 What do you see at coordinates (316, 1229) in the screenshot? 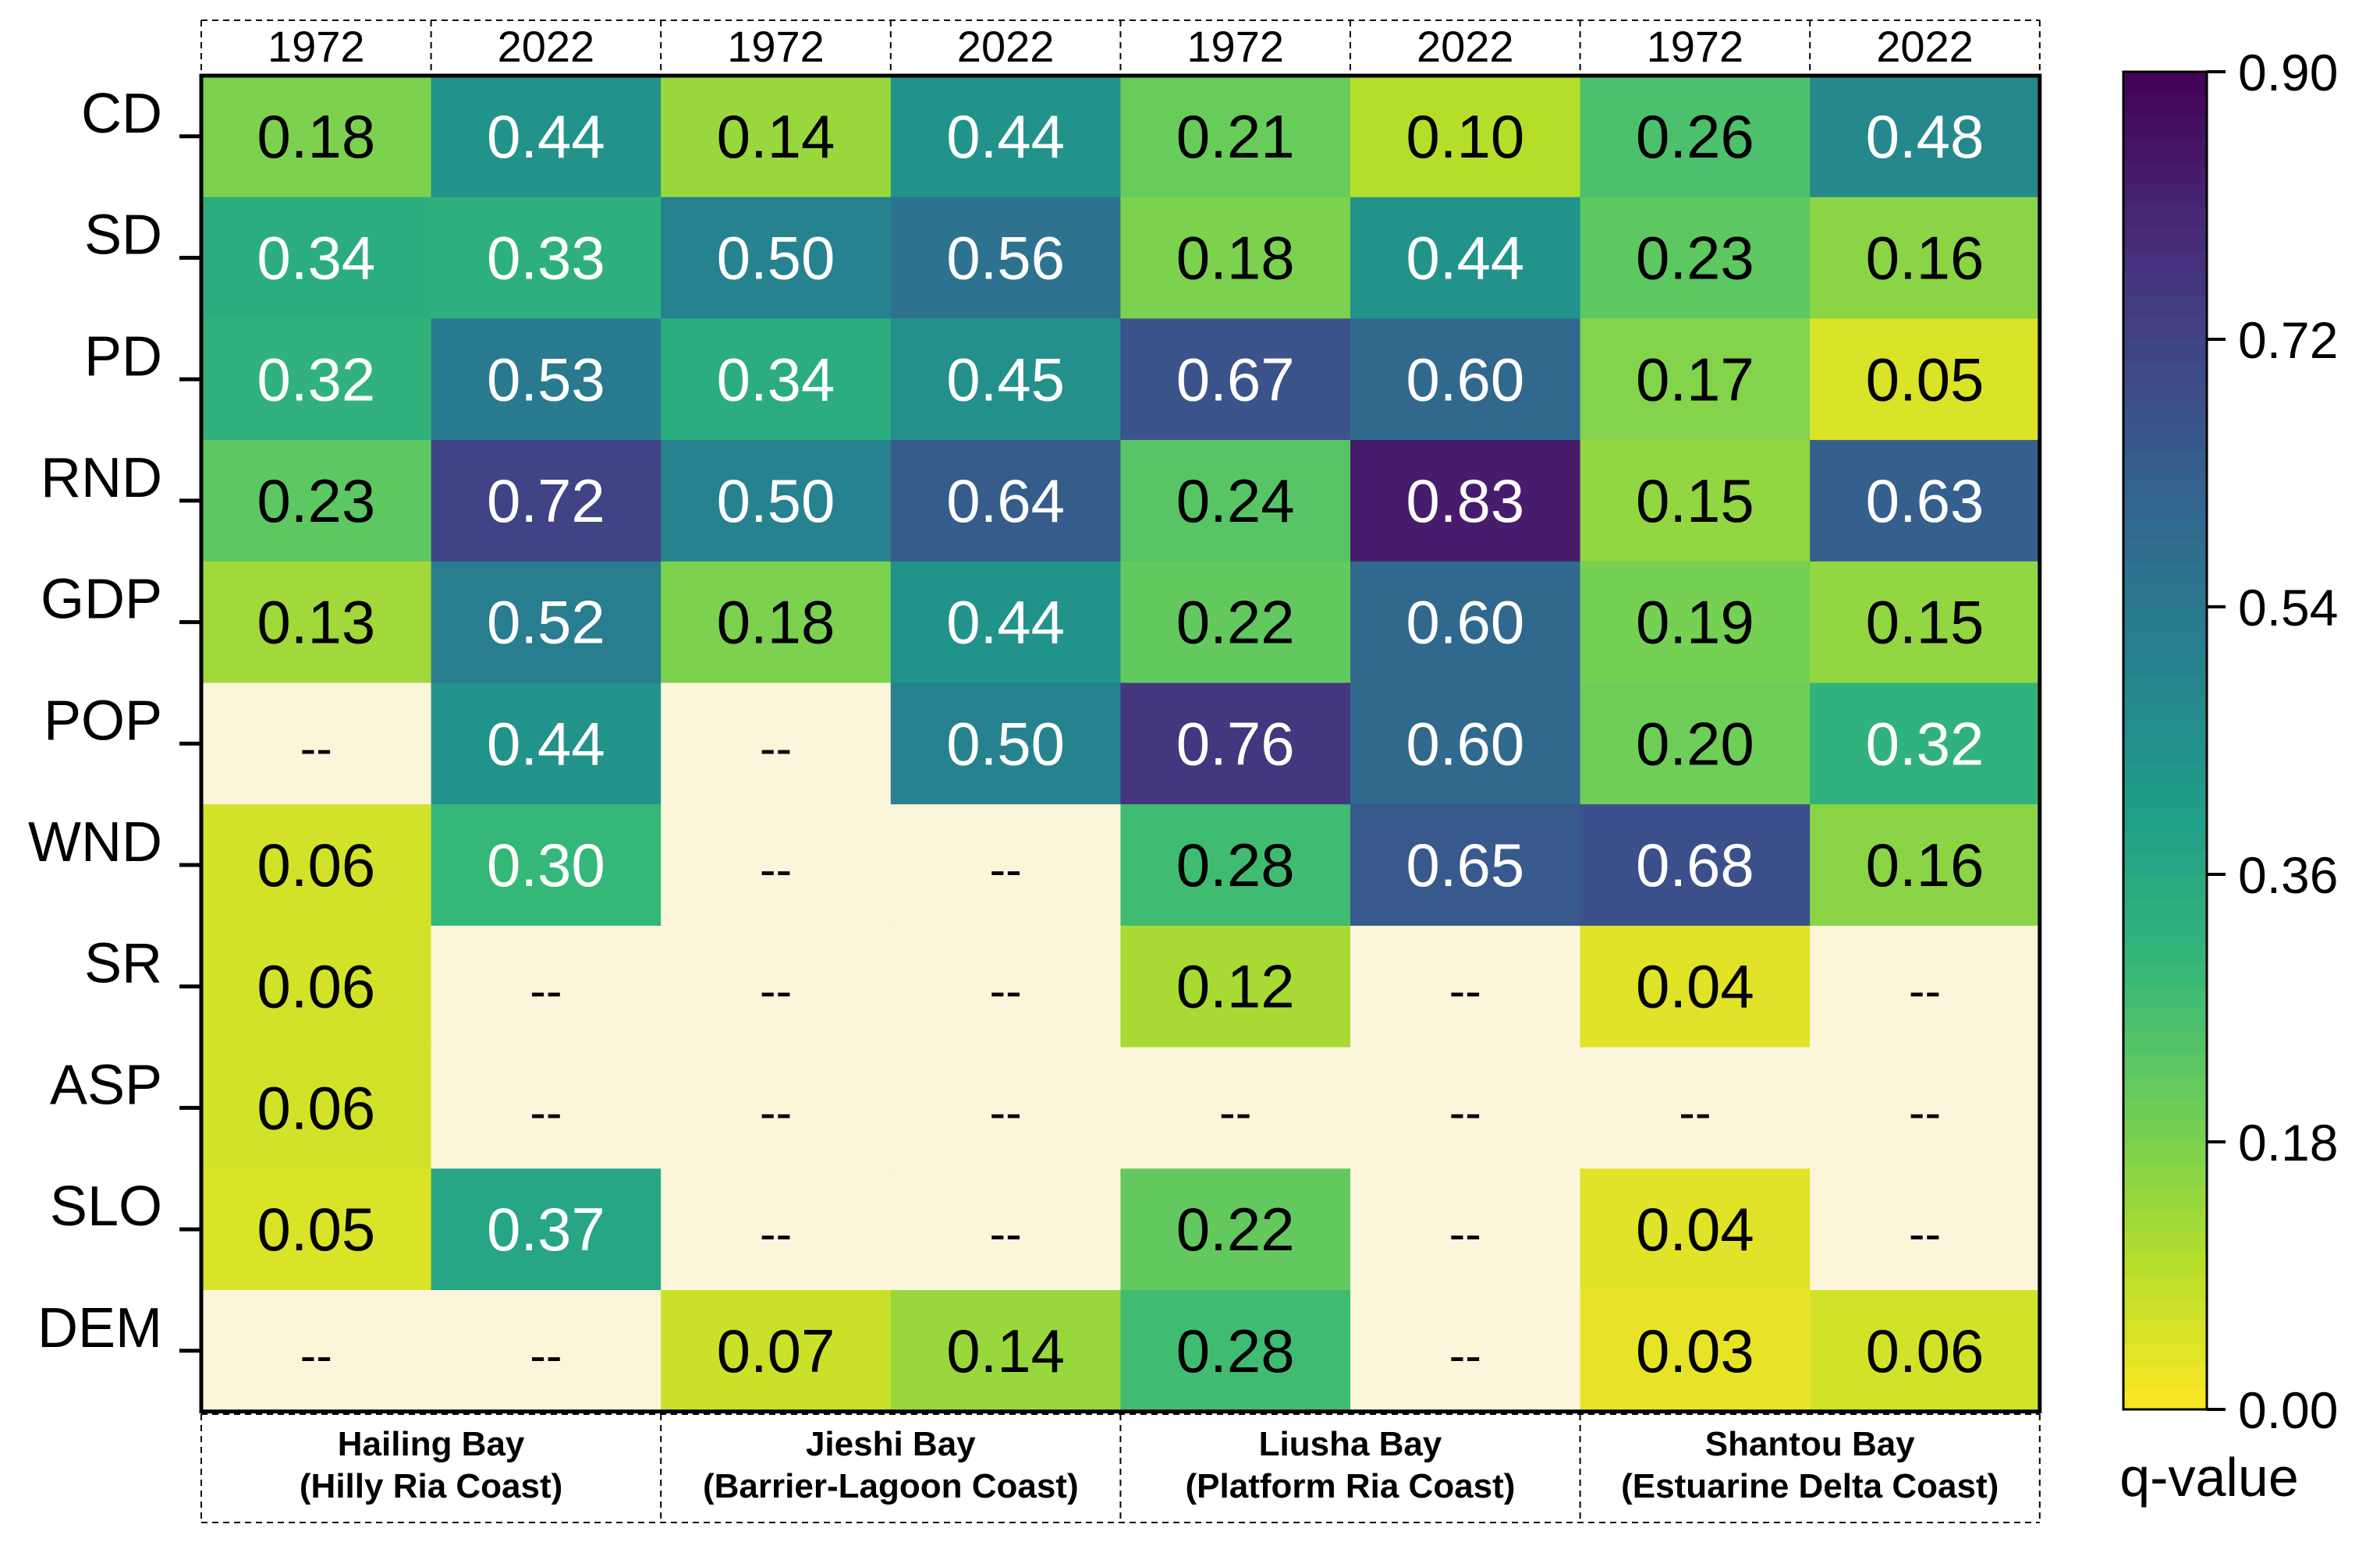
I see `cell-value-label: 0.05` at bounding box center [316, 1229].